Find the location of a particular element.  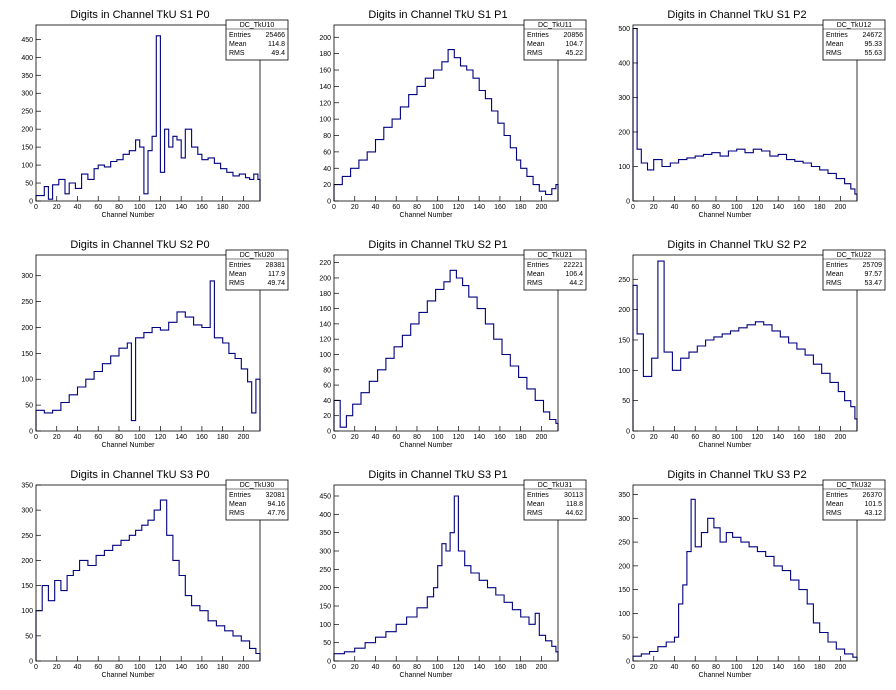

stats-mean-value: 101.5 is located at coordinates (873, 504).